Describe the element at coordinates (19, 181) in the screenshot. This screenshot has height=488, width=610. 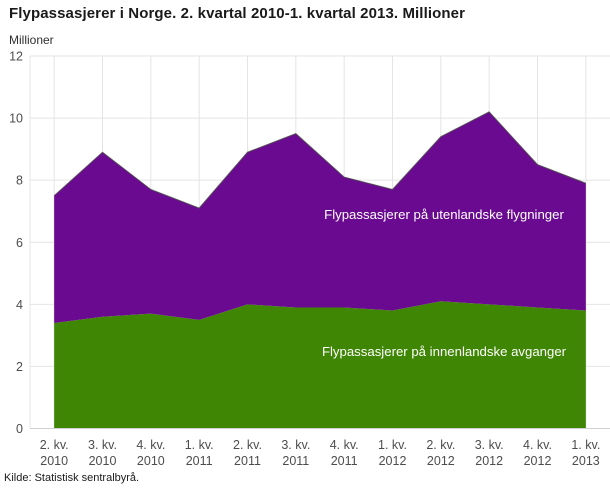
I see `y-tick-label: 8` at that location.